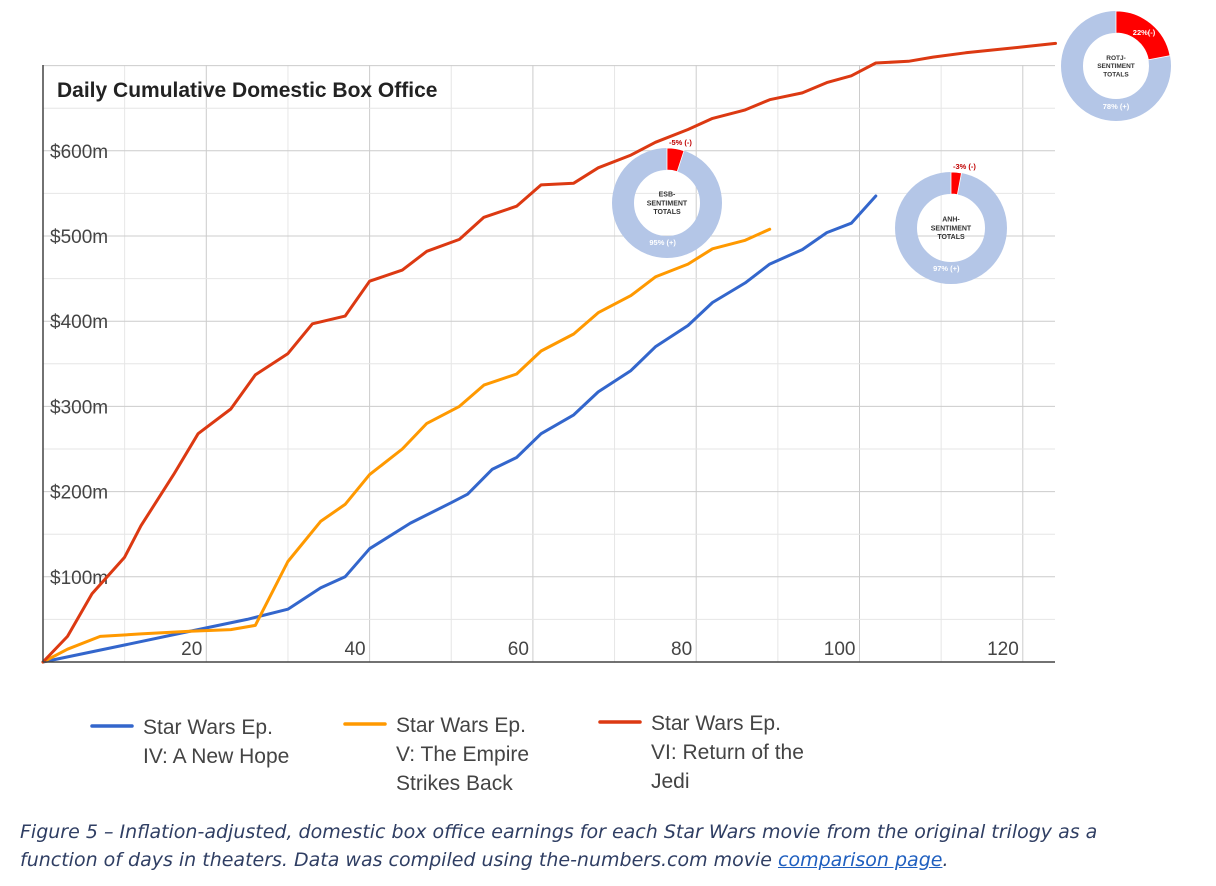 This screenshot has width=1216, height=886. I want to click on x-axis-tick-labels: 20 40 60 80 100 120, so click(600, 649).